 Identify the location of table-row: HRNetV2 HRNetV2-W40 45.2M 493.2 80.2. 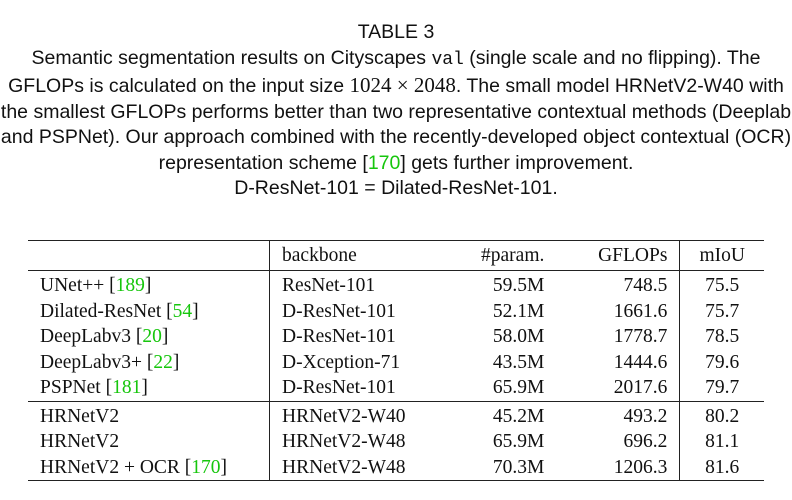
(396, 415).